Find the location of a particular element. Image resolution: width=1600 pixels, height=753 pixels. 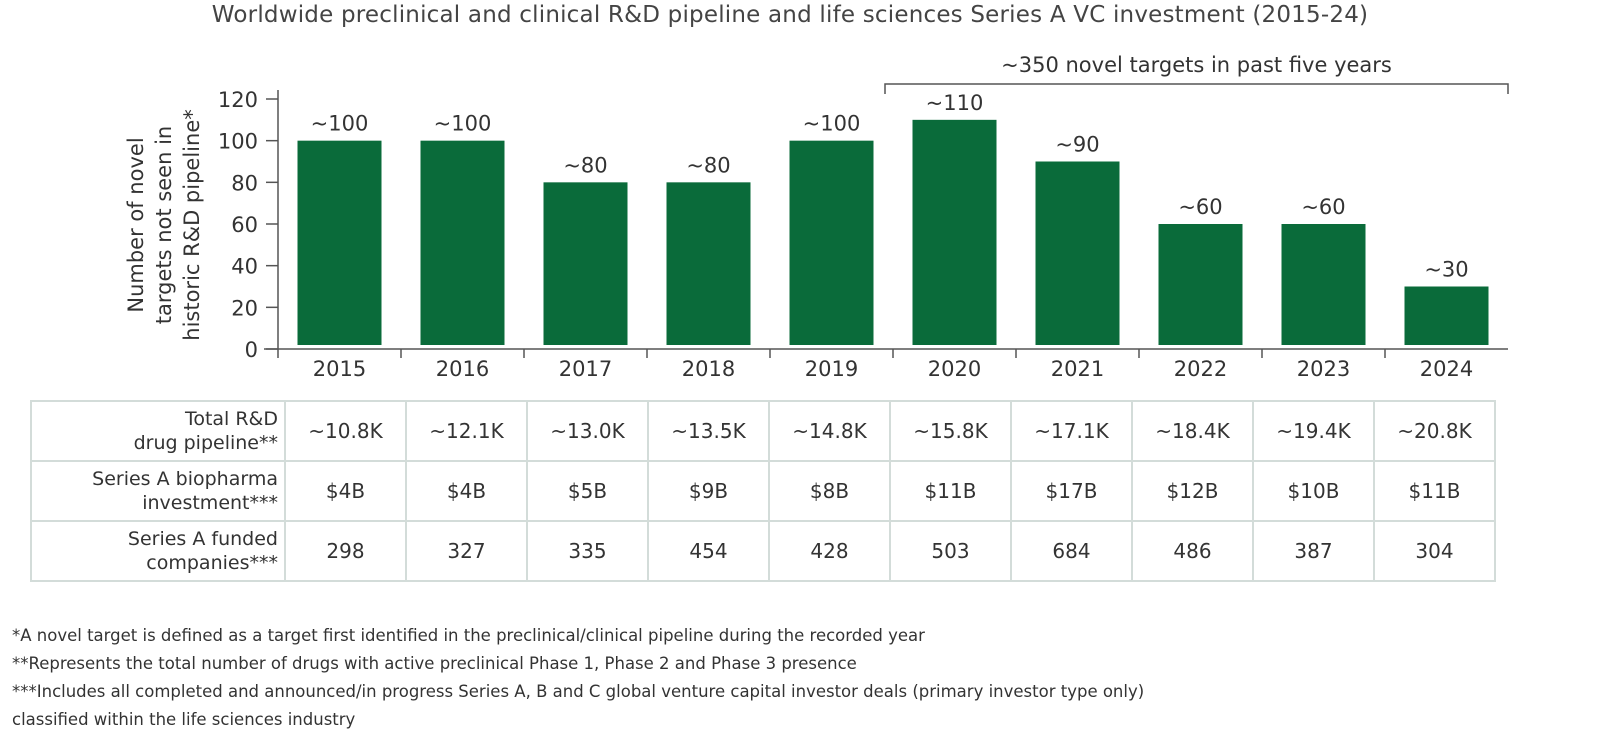

table-cell: 684 is located at coordinates (1071, 551).